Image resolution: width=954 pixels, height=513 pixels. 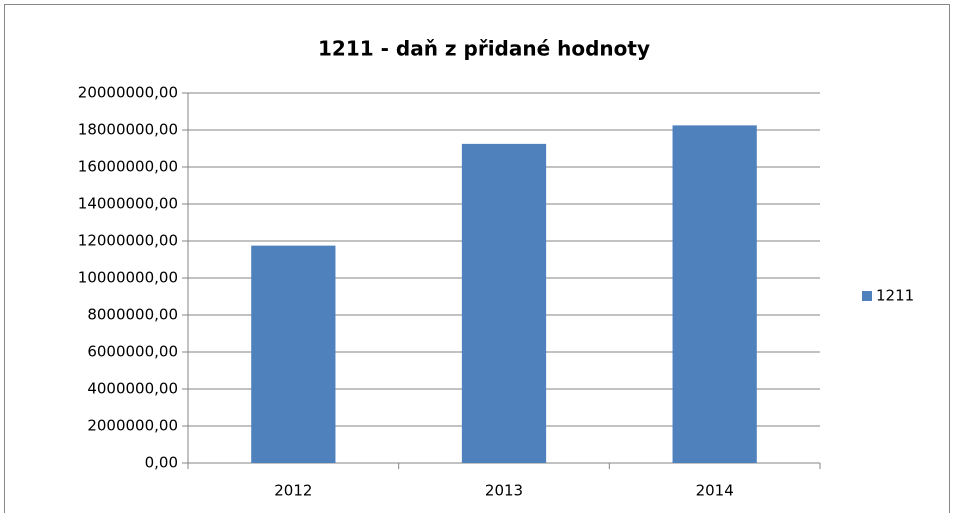 I want to click on legend-label: 1211, so click(x=895, y=296).